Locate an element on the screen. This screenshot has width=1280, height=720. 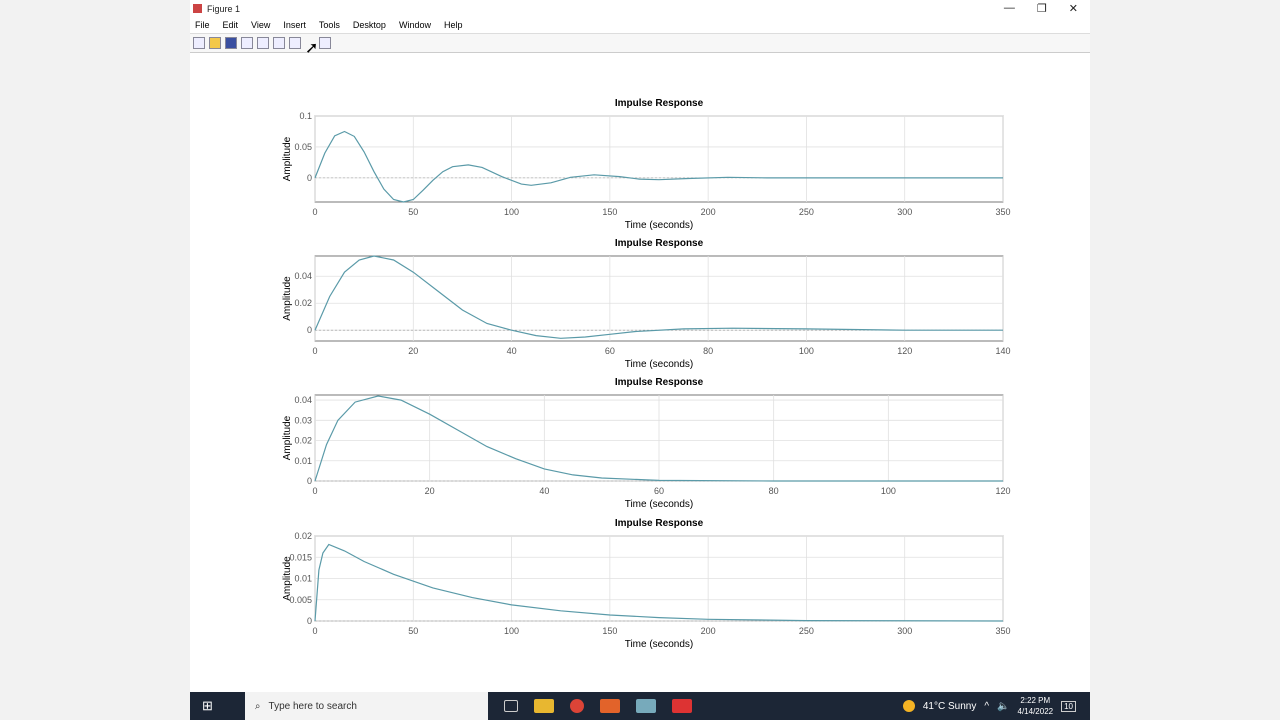
minimize-button: — is located at coordinates (1009, 8).